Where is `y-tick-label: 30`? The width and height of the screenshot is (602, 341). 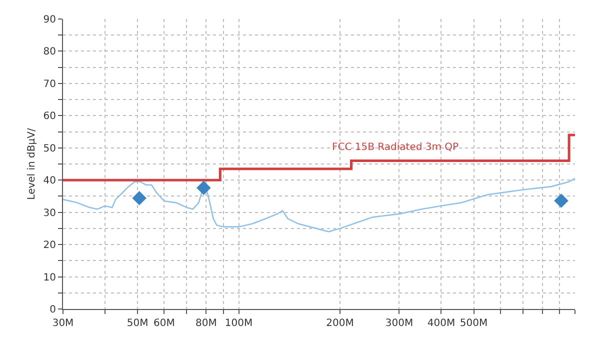
y-tick-label: 30 is located at coordinates (49, 213).